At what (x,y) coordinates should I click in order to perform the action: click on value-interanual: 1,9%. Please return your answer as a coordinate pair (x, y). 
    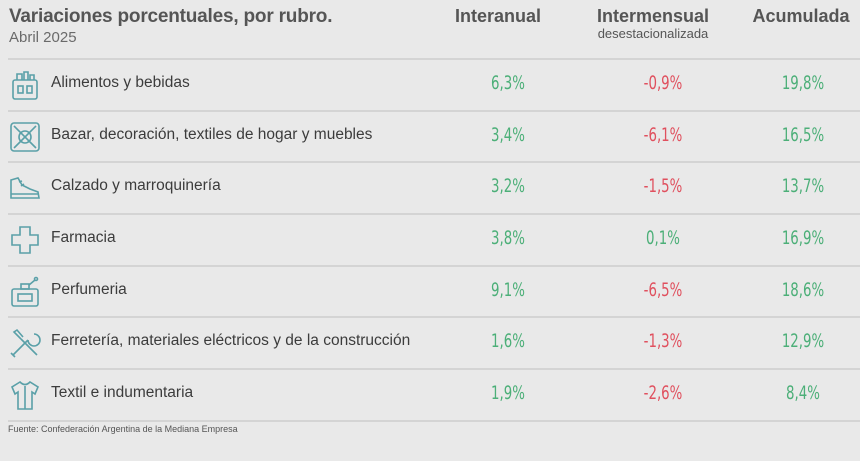
    Looking at the image, I should click on (508, 393).